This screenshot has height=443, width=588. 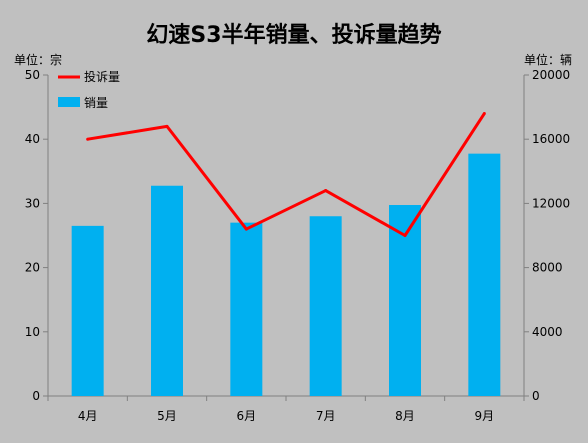 What do you see at coordinates (167, 416) in the screenshot?
I see `x-axis-tick-label: 5月` at bounding box center [167, 416].